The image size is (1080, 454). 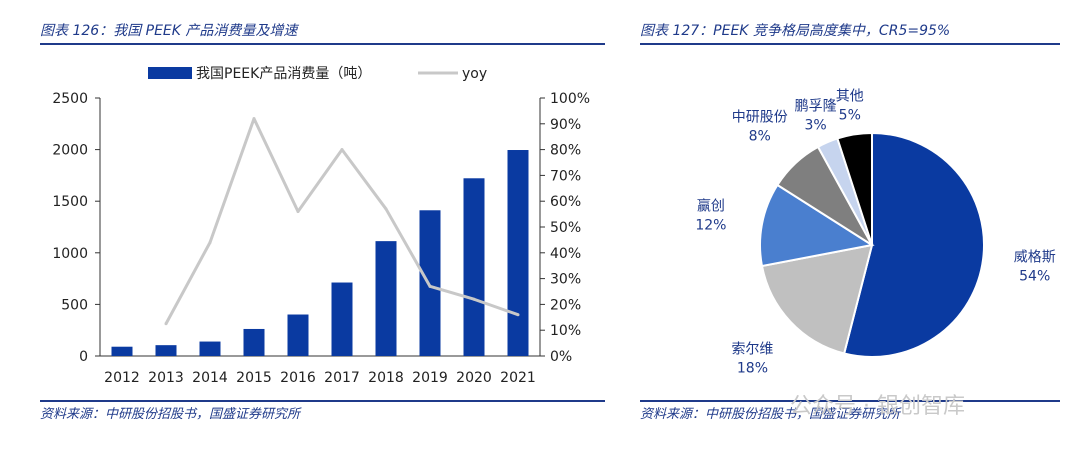 I want to click on pie-label-name: 赢创, so click(x=711, y=205).